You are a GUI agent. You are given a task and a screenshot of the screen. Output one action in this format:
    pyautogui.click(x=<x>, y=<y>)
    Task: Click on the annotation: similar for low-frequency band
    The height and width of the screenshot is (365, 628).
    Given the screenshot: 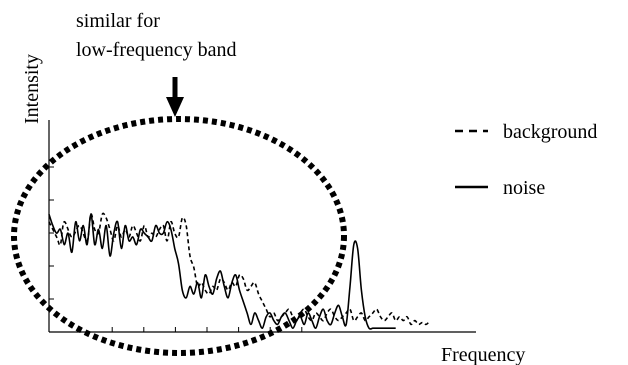 What is the action you would take?
    pyautogui.click(x=156, y=63)
    